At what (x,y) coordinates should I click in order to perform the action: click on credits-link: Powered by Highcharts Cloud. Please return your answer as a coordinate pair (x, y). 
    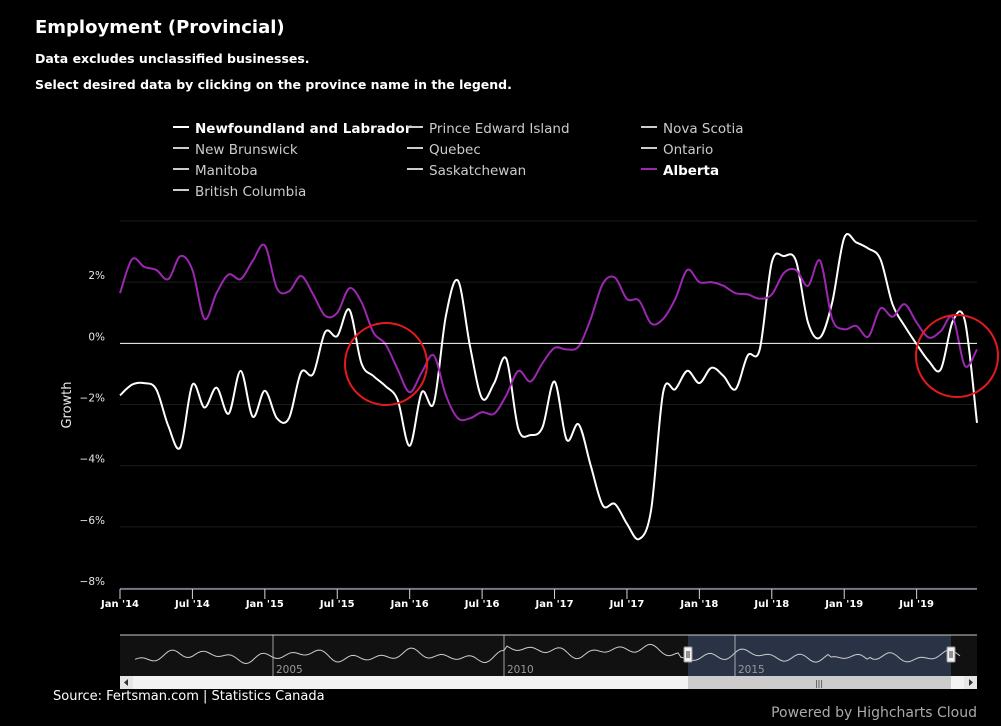
    Looking at the image, I should click on (874, 713).